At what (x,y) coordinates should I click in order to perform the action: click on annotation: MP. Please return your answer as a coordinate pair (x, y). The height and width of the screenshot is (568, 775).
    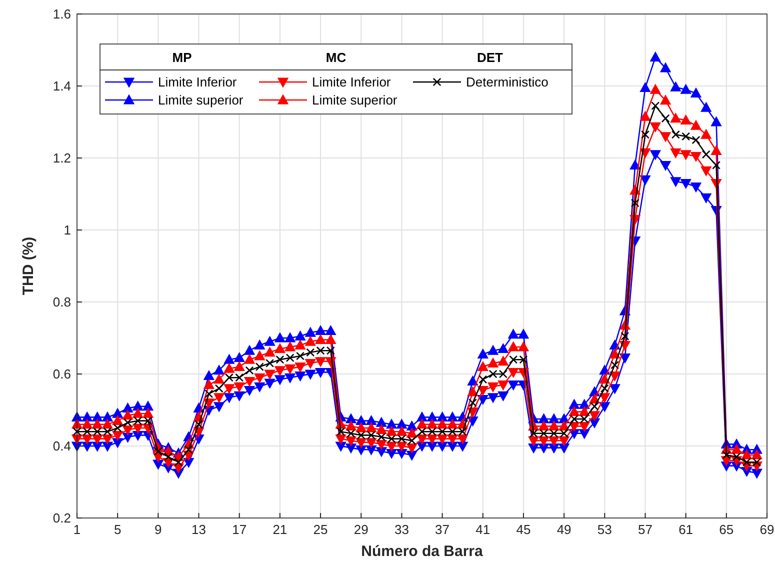
    Looking at the image, I should click on (182, 57).